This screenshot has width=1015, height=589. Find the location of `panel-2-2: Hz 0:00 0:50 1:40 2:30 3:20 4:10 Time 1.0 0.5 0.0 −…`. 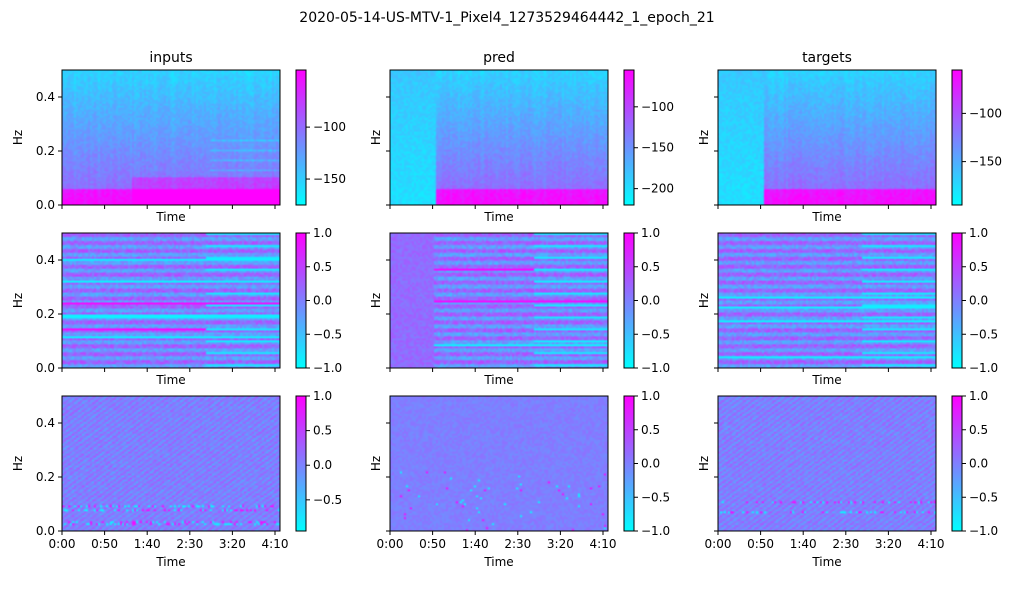

panel-2-2: Hz 0:00 0:50 1:40 2:30 3:20 4:10 Time 1.0 0.5 0.0 −… is located at coordinates (847, 479).